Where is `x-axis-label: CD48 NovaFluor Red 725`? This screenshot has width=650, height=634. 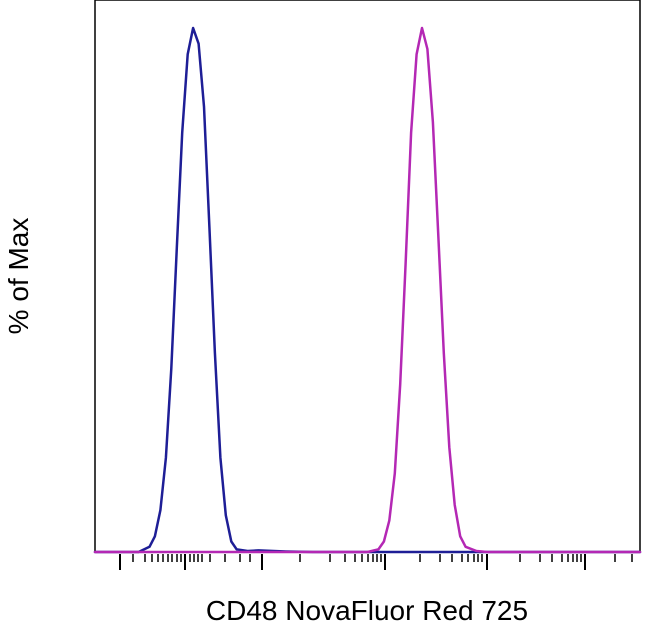
x-axis-label: CD48 NovaFluor Red 725 is located at coordinates (367, 610).